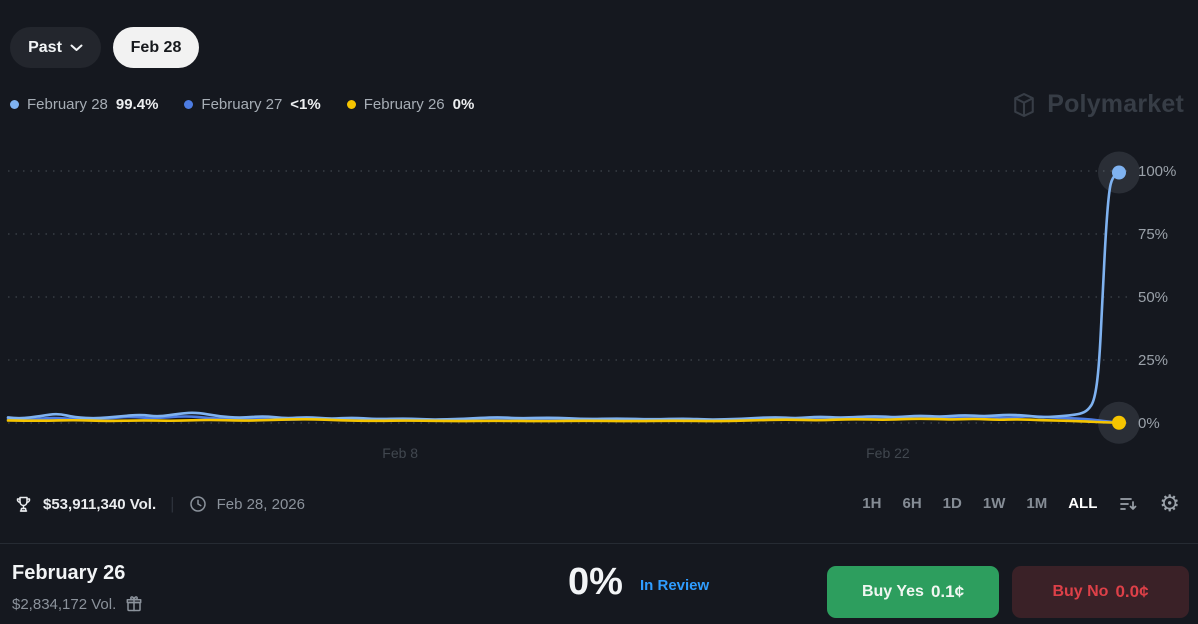  Describe the element at coordinates (159, 504) in the screenshot. I see `chart-stats-row: $53,911,340 Vol. | Feb 28, 2026` at that location.